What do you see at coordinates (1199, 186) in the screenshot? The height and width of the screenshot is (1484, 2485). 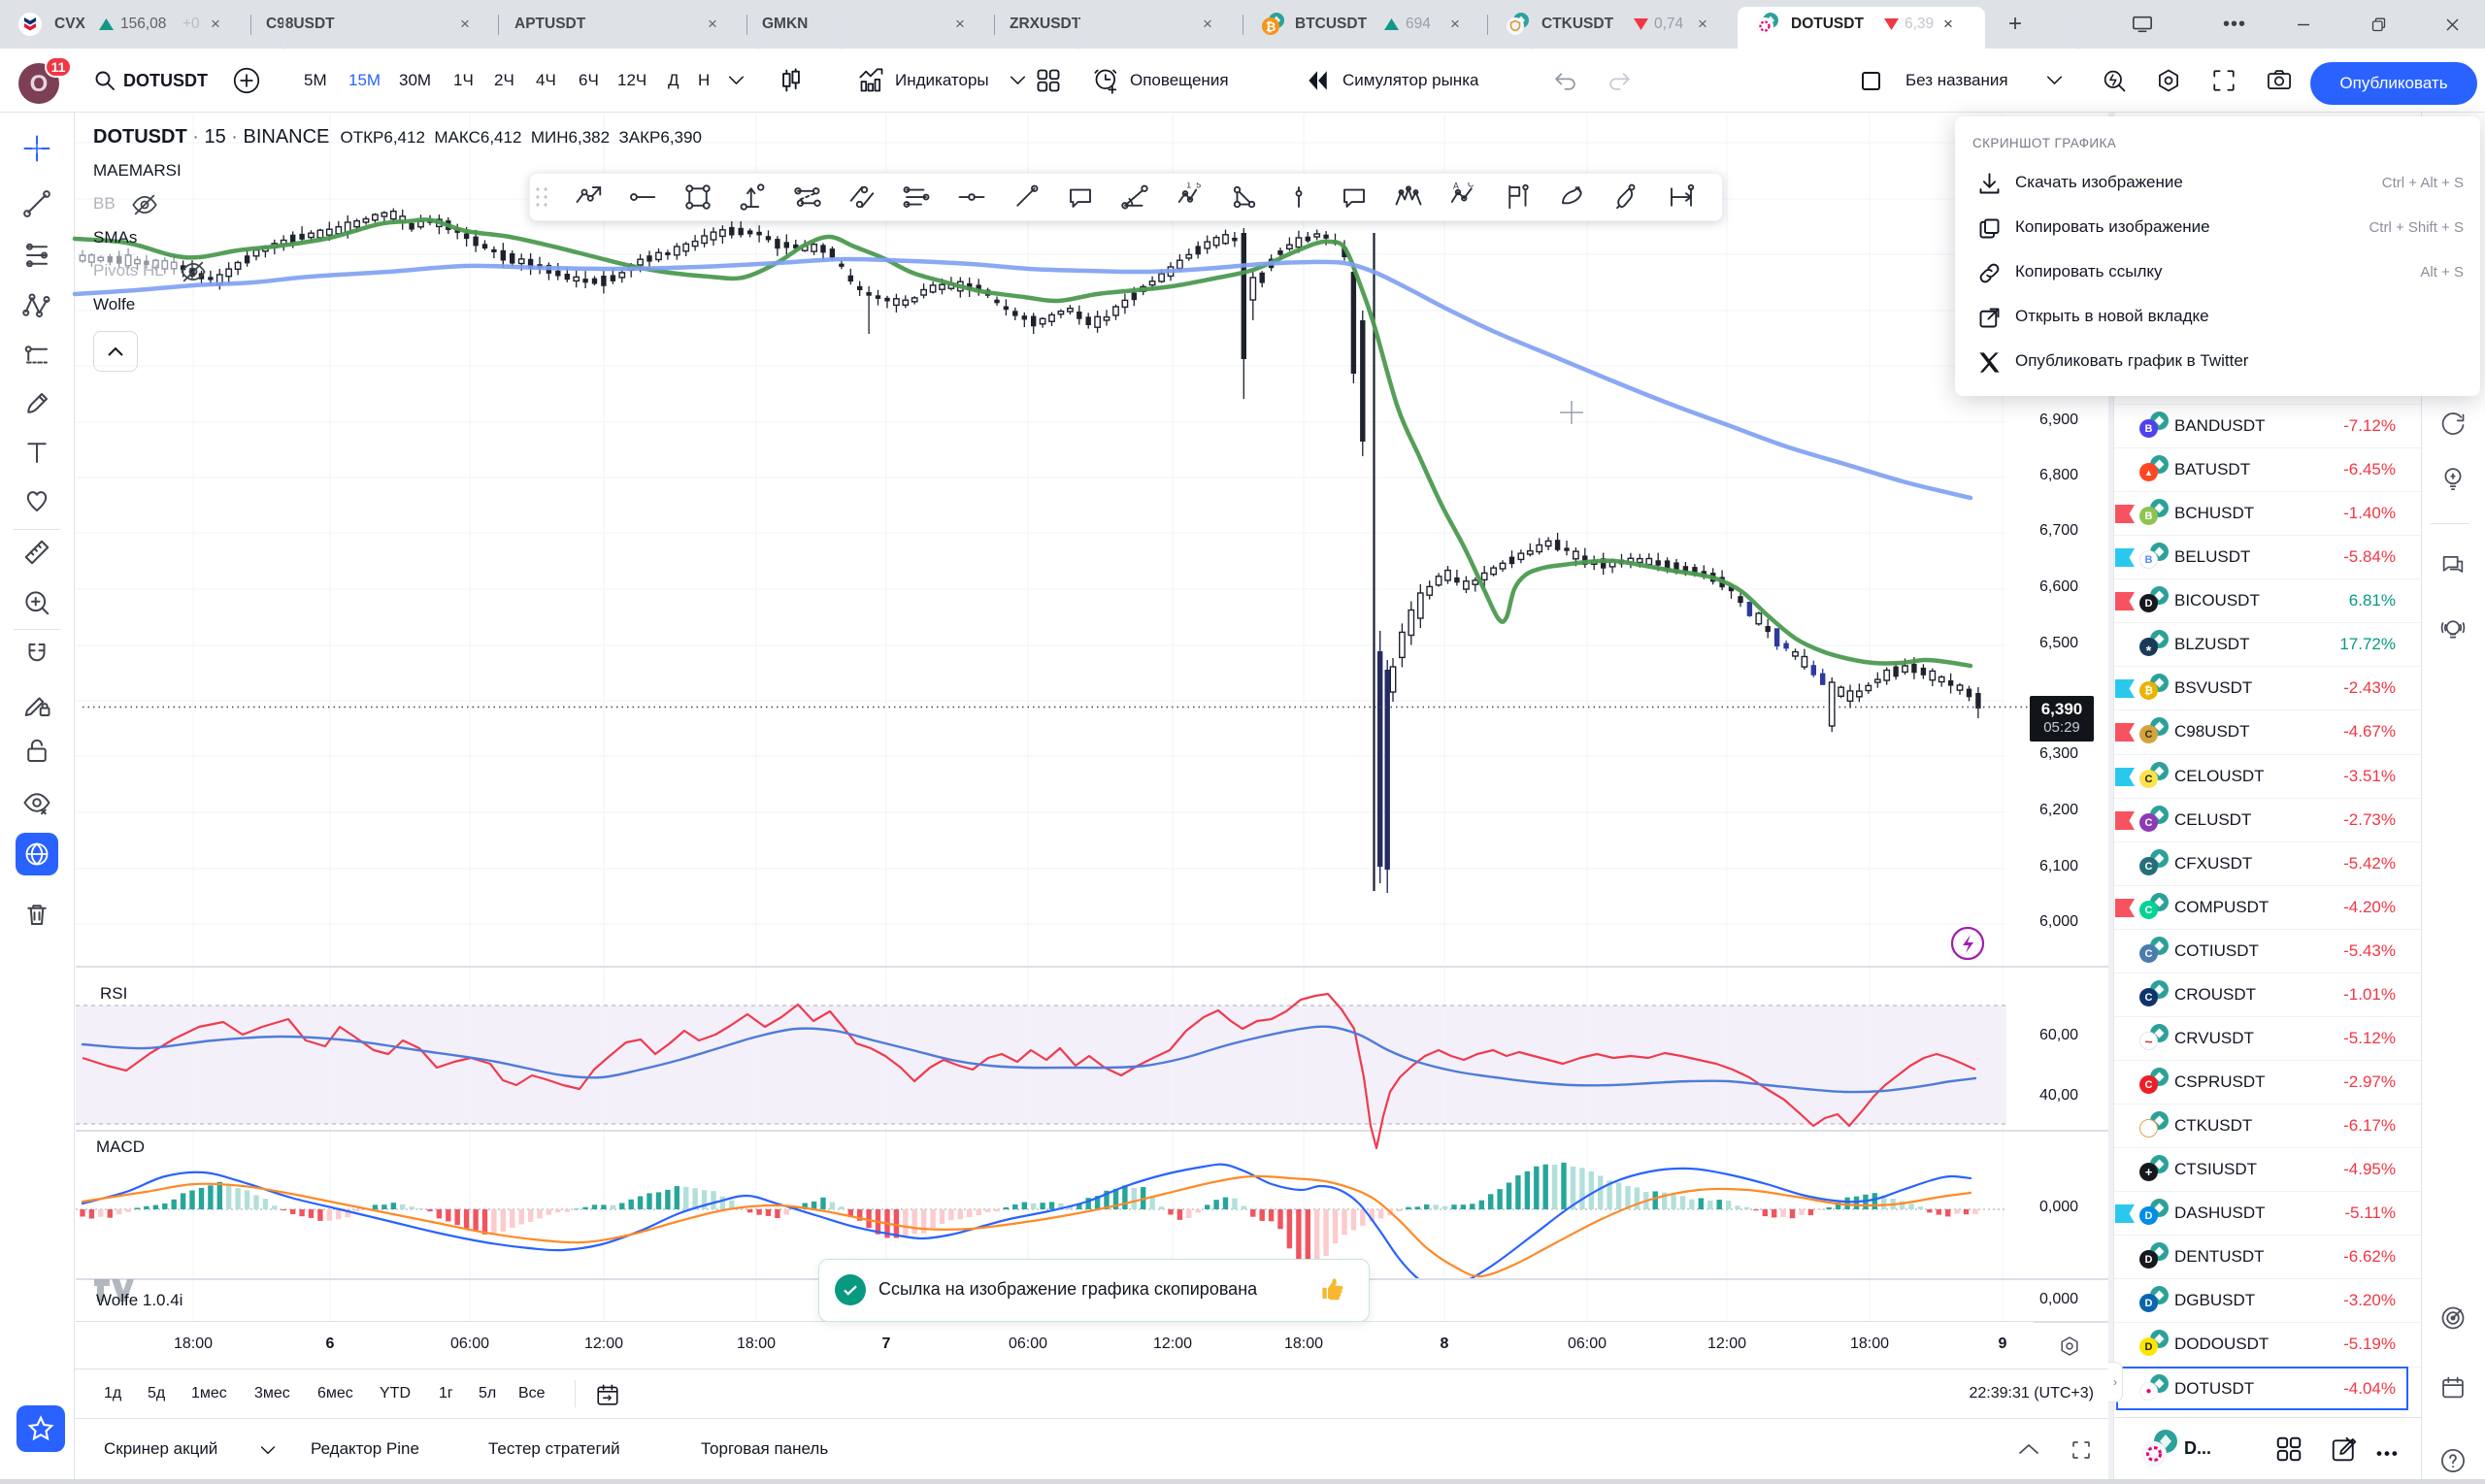 I see `svg-text: 5` at bounding box center [1199, 186].